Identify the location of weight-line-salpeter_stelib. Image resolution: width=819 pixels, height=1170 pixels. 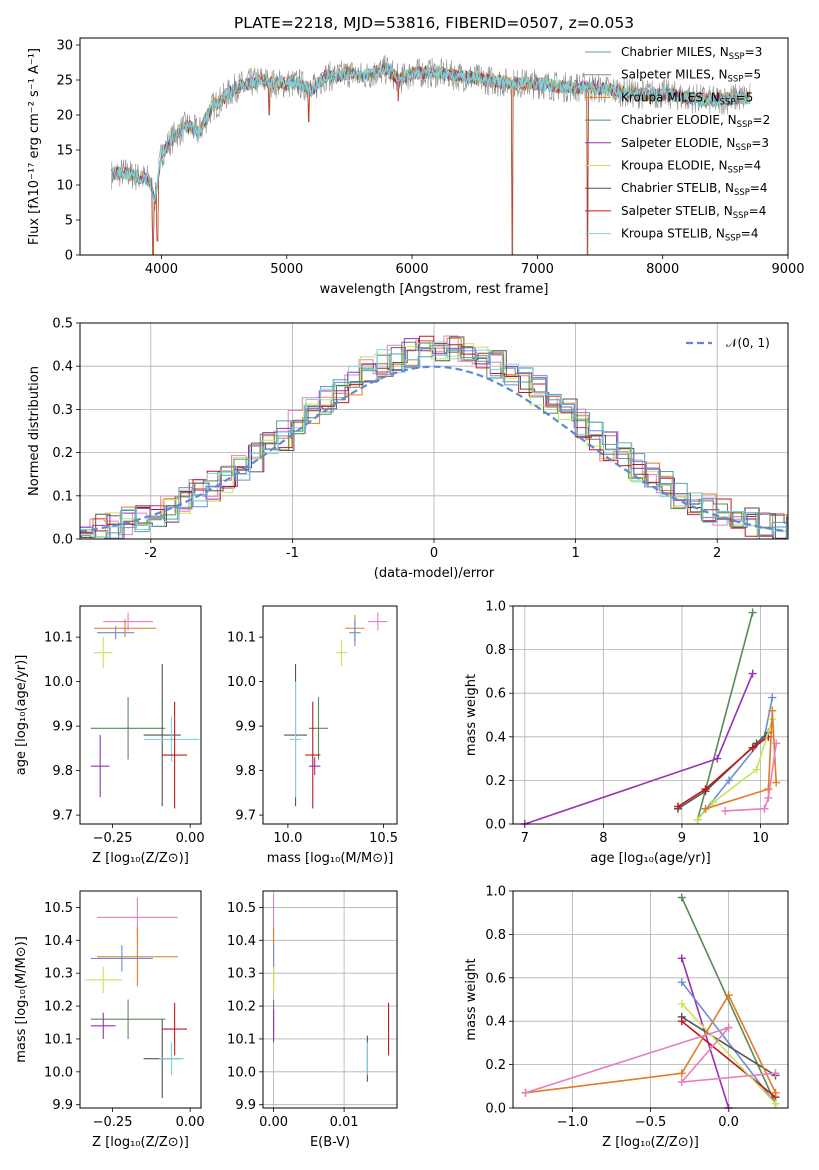
(723, 772).